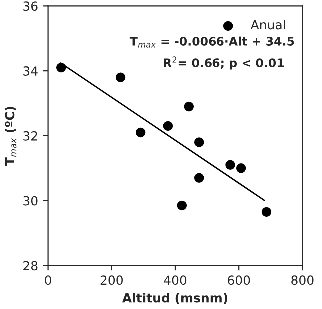  What do you see at coordinates (268, 25) in the screenshot?
I see `legend-label: Anual` at bounding box center [268, 25].